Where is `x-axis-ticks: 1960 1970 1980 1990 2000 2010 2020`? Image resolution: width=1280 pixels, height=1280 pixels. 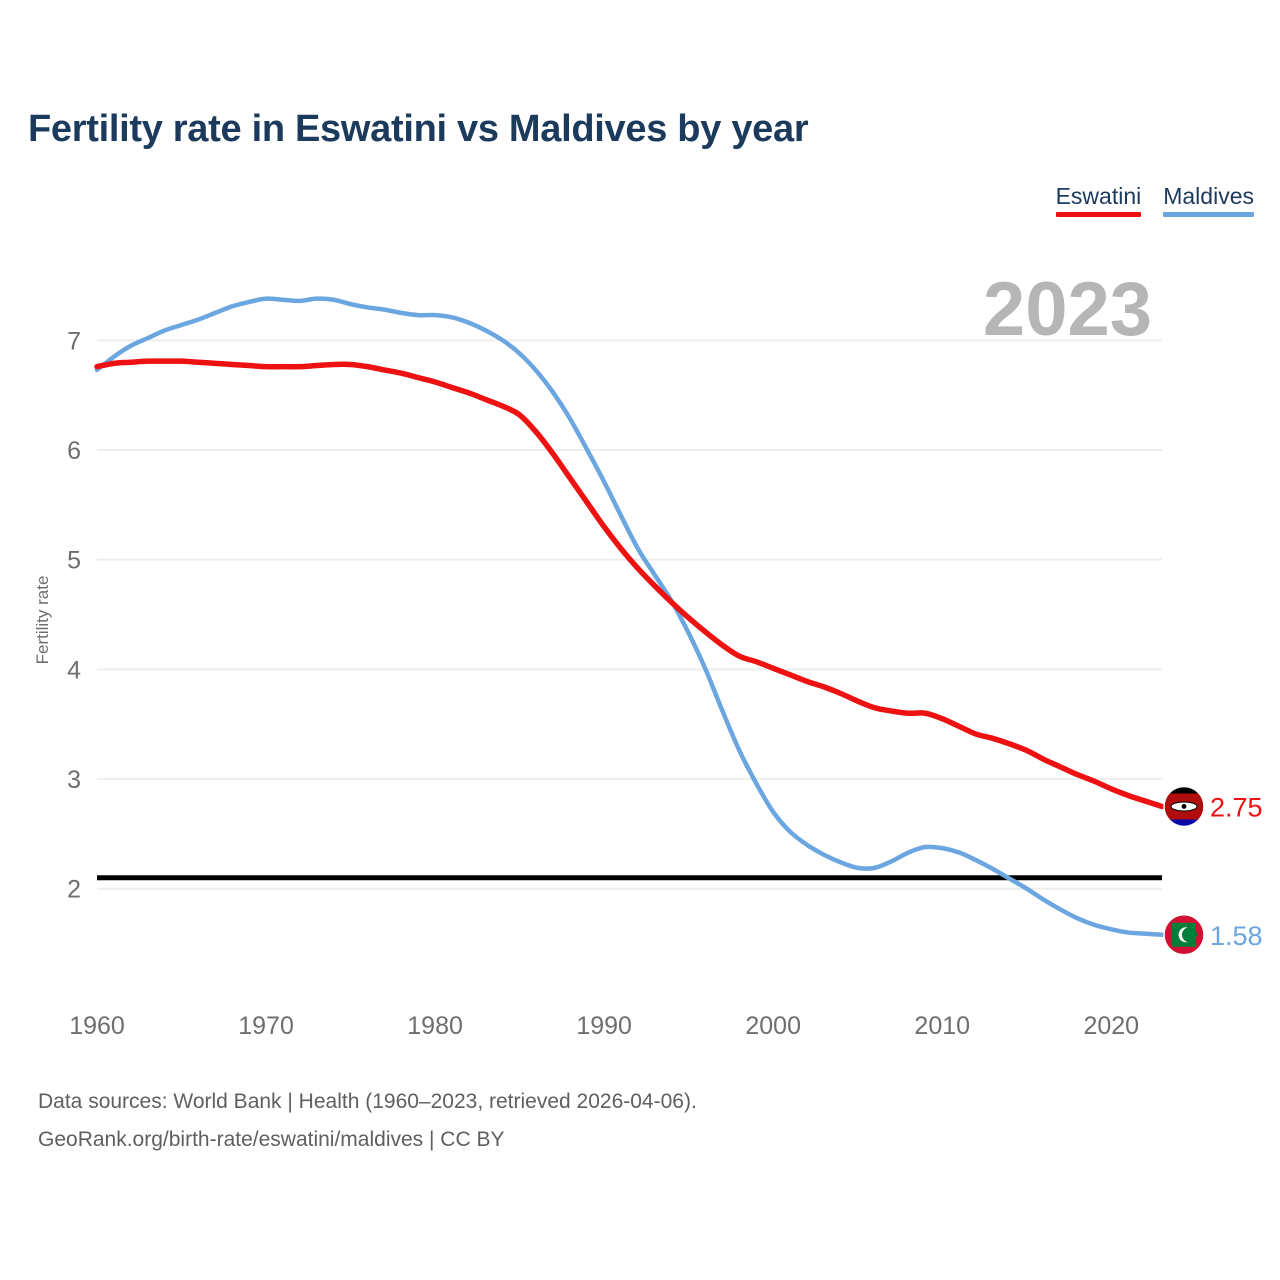 x-axis-ticks: 1960 1970 1980 1990 2000 2010 2020 is located at coordinates (604, 1026).